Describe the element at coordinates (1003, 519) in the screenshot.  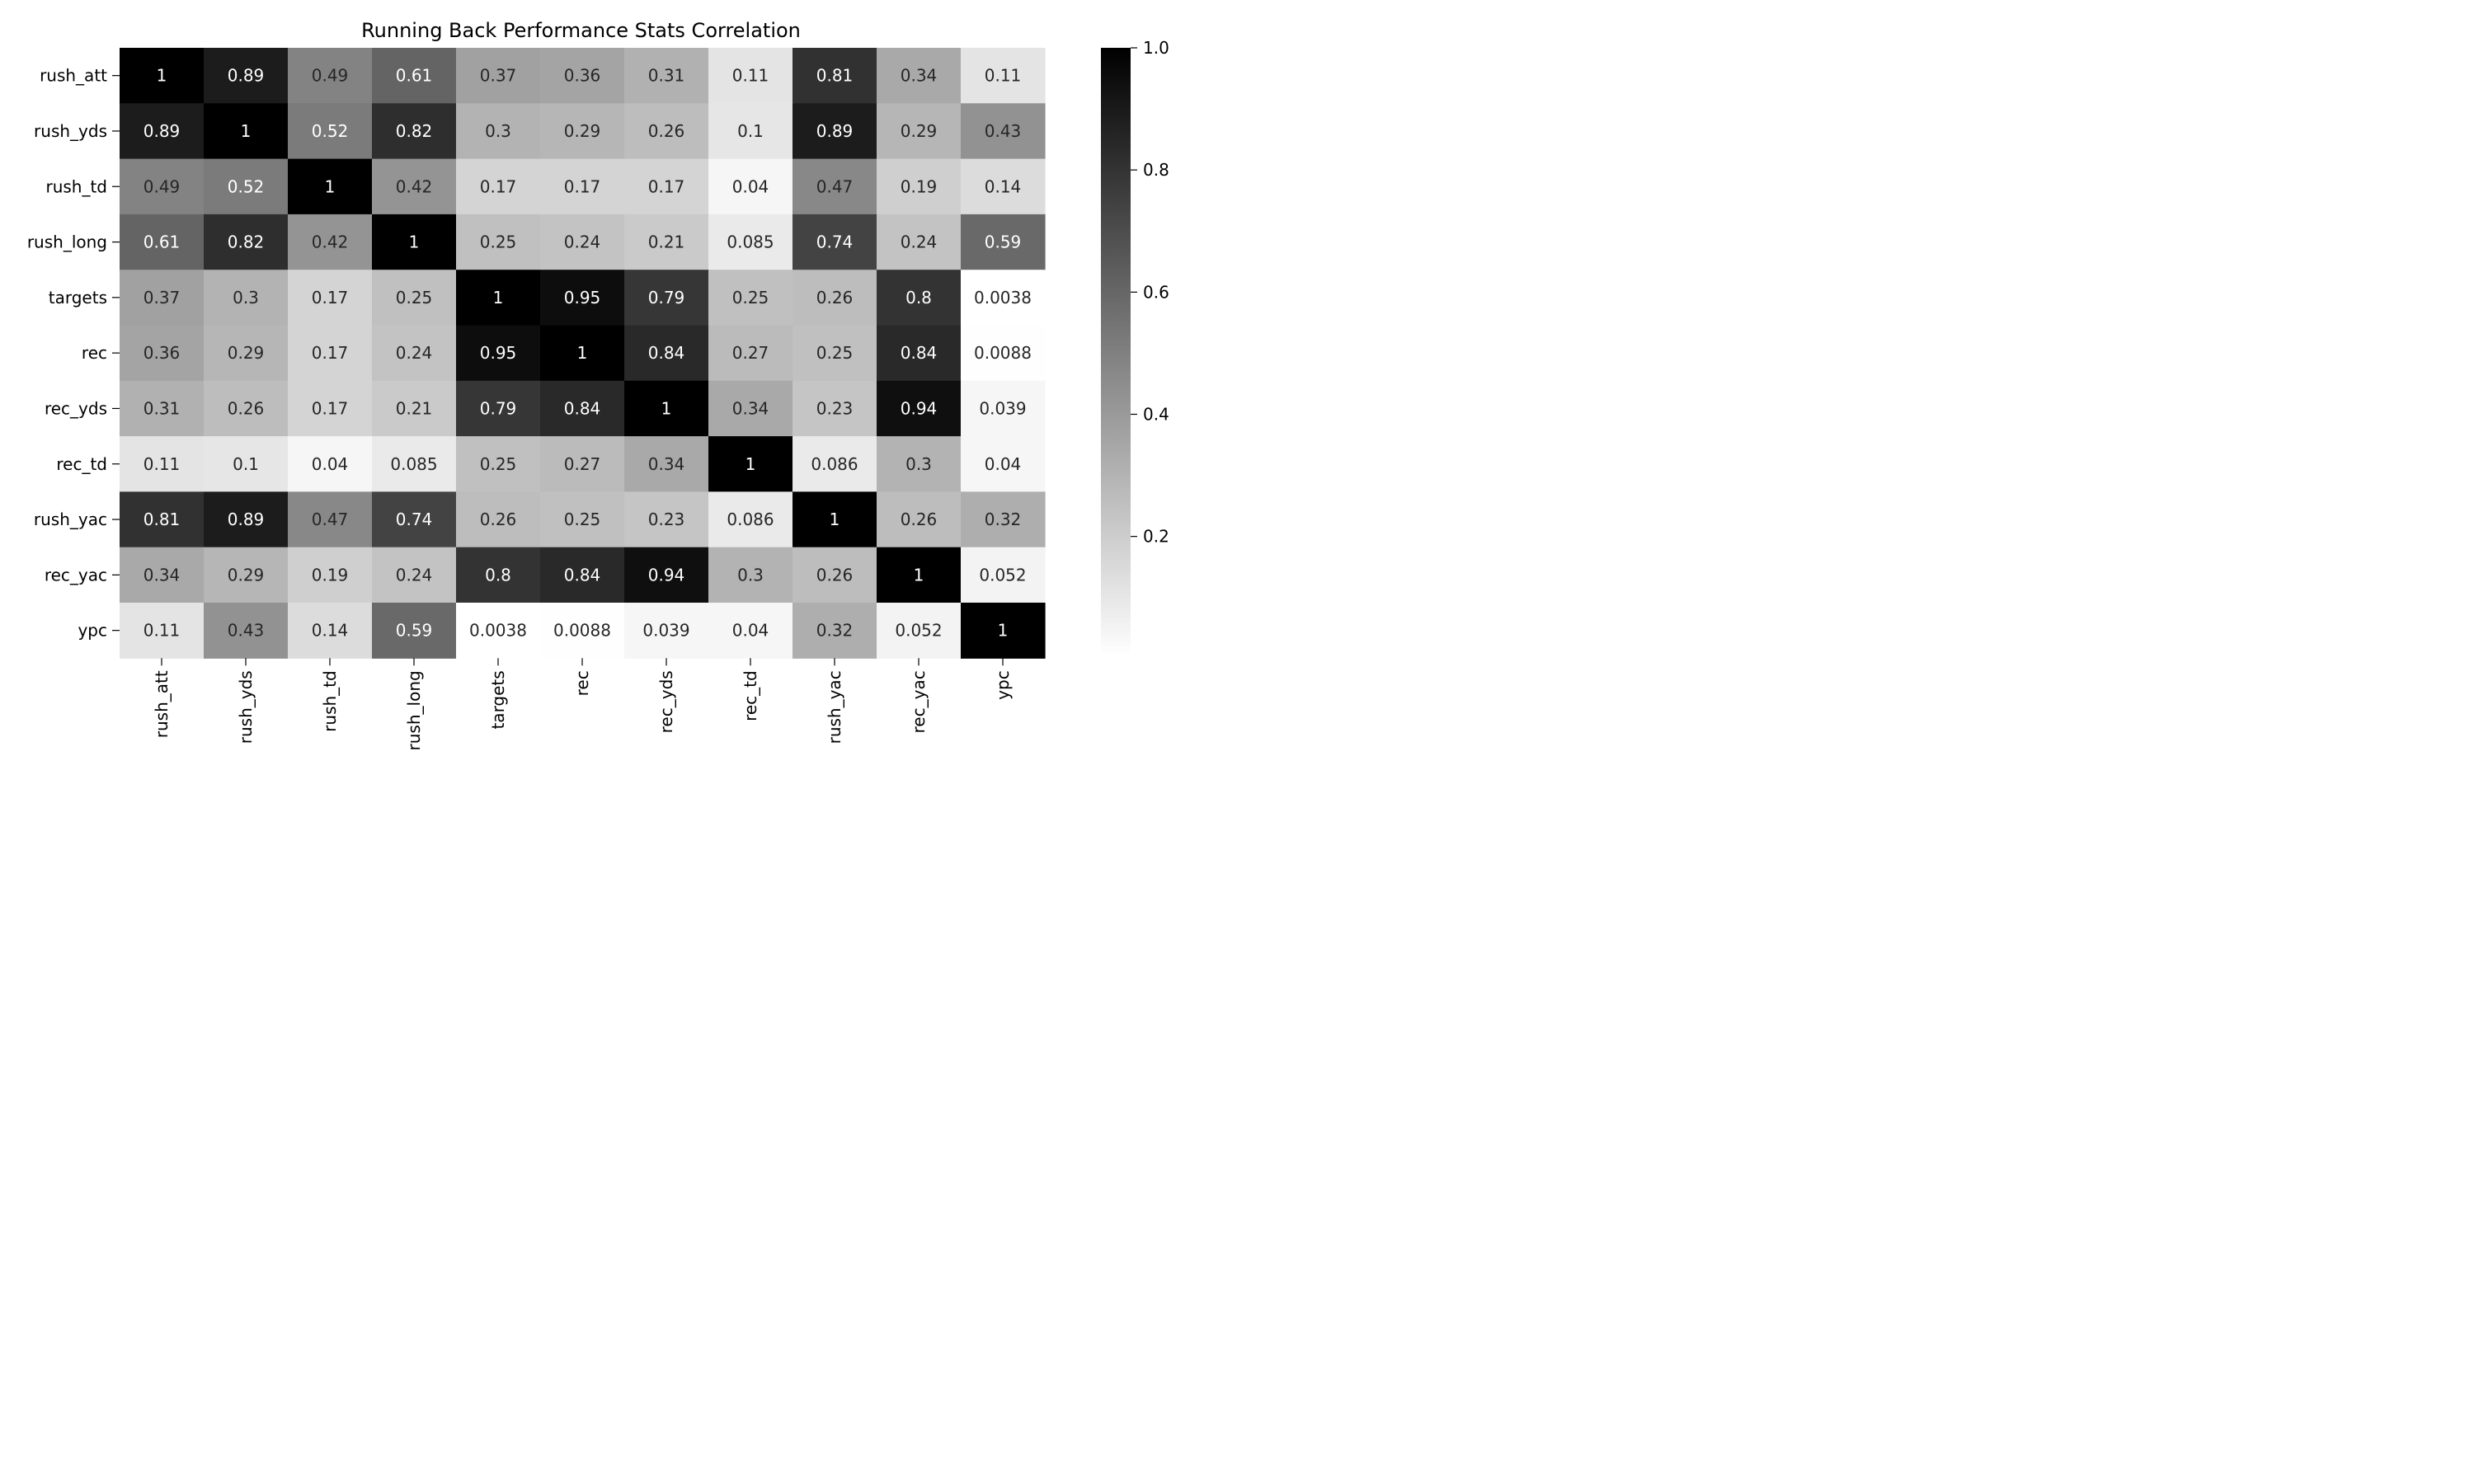
I see `cell-value-label: 0.32` at that location.